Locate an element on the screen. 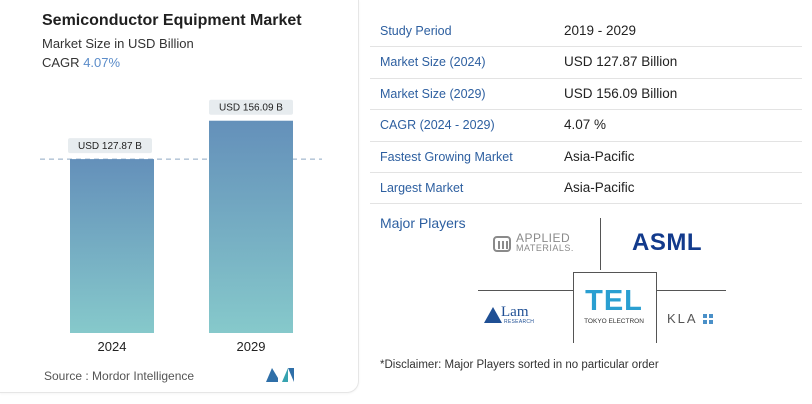 Image resolution: width=812 pixels, height=404 pixels. lam-text: Lam is located at coordinates (515, 312).